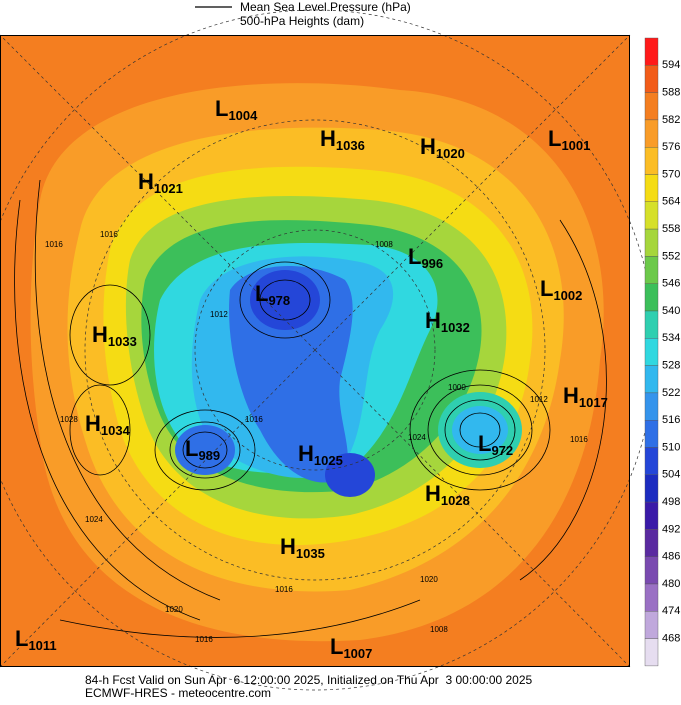  I want to click on center-value: 1011, so click(42, 645).